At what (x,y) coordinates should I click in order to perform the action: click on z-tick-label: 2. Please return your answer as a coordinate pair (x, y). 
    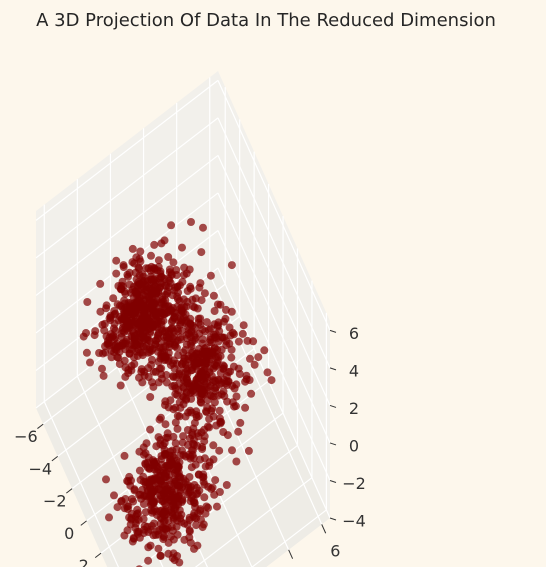
    Looking at the image, I should click on (354, 408).